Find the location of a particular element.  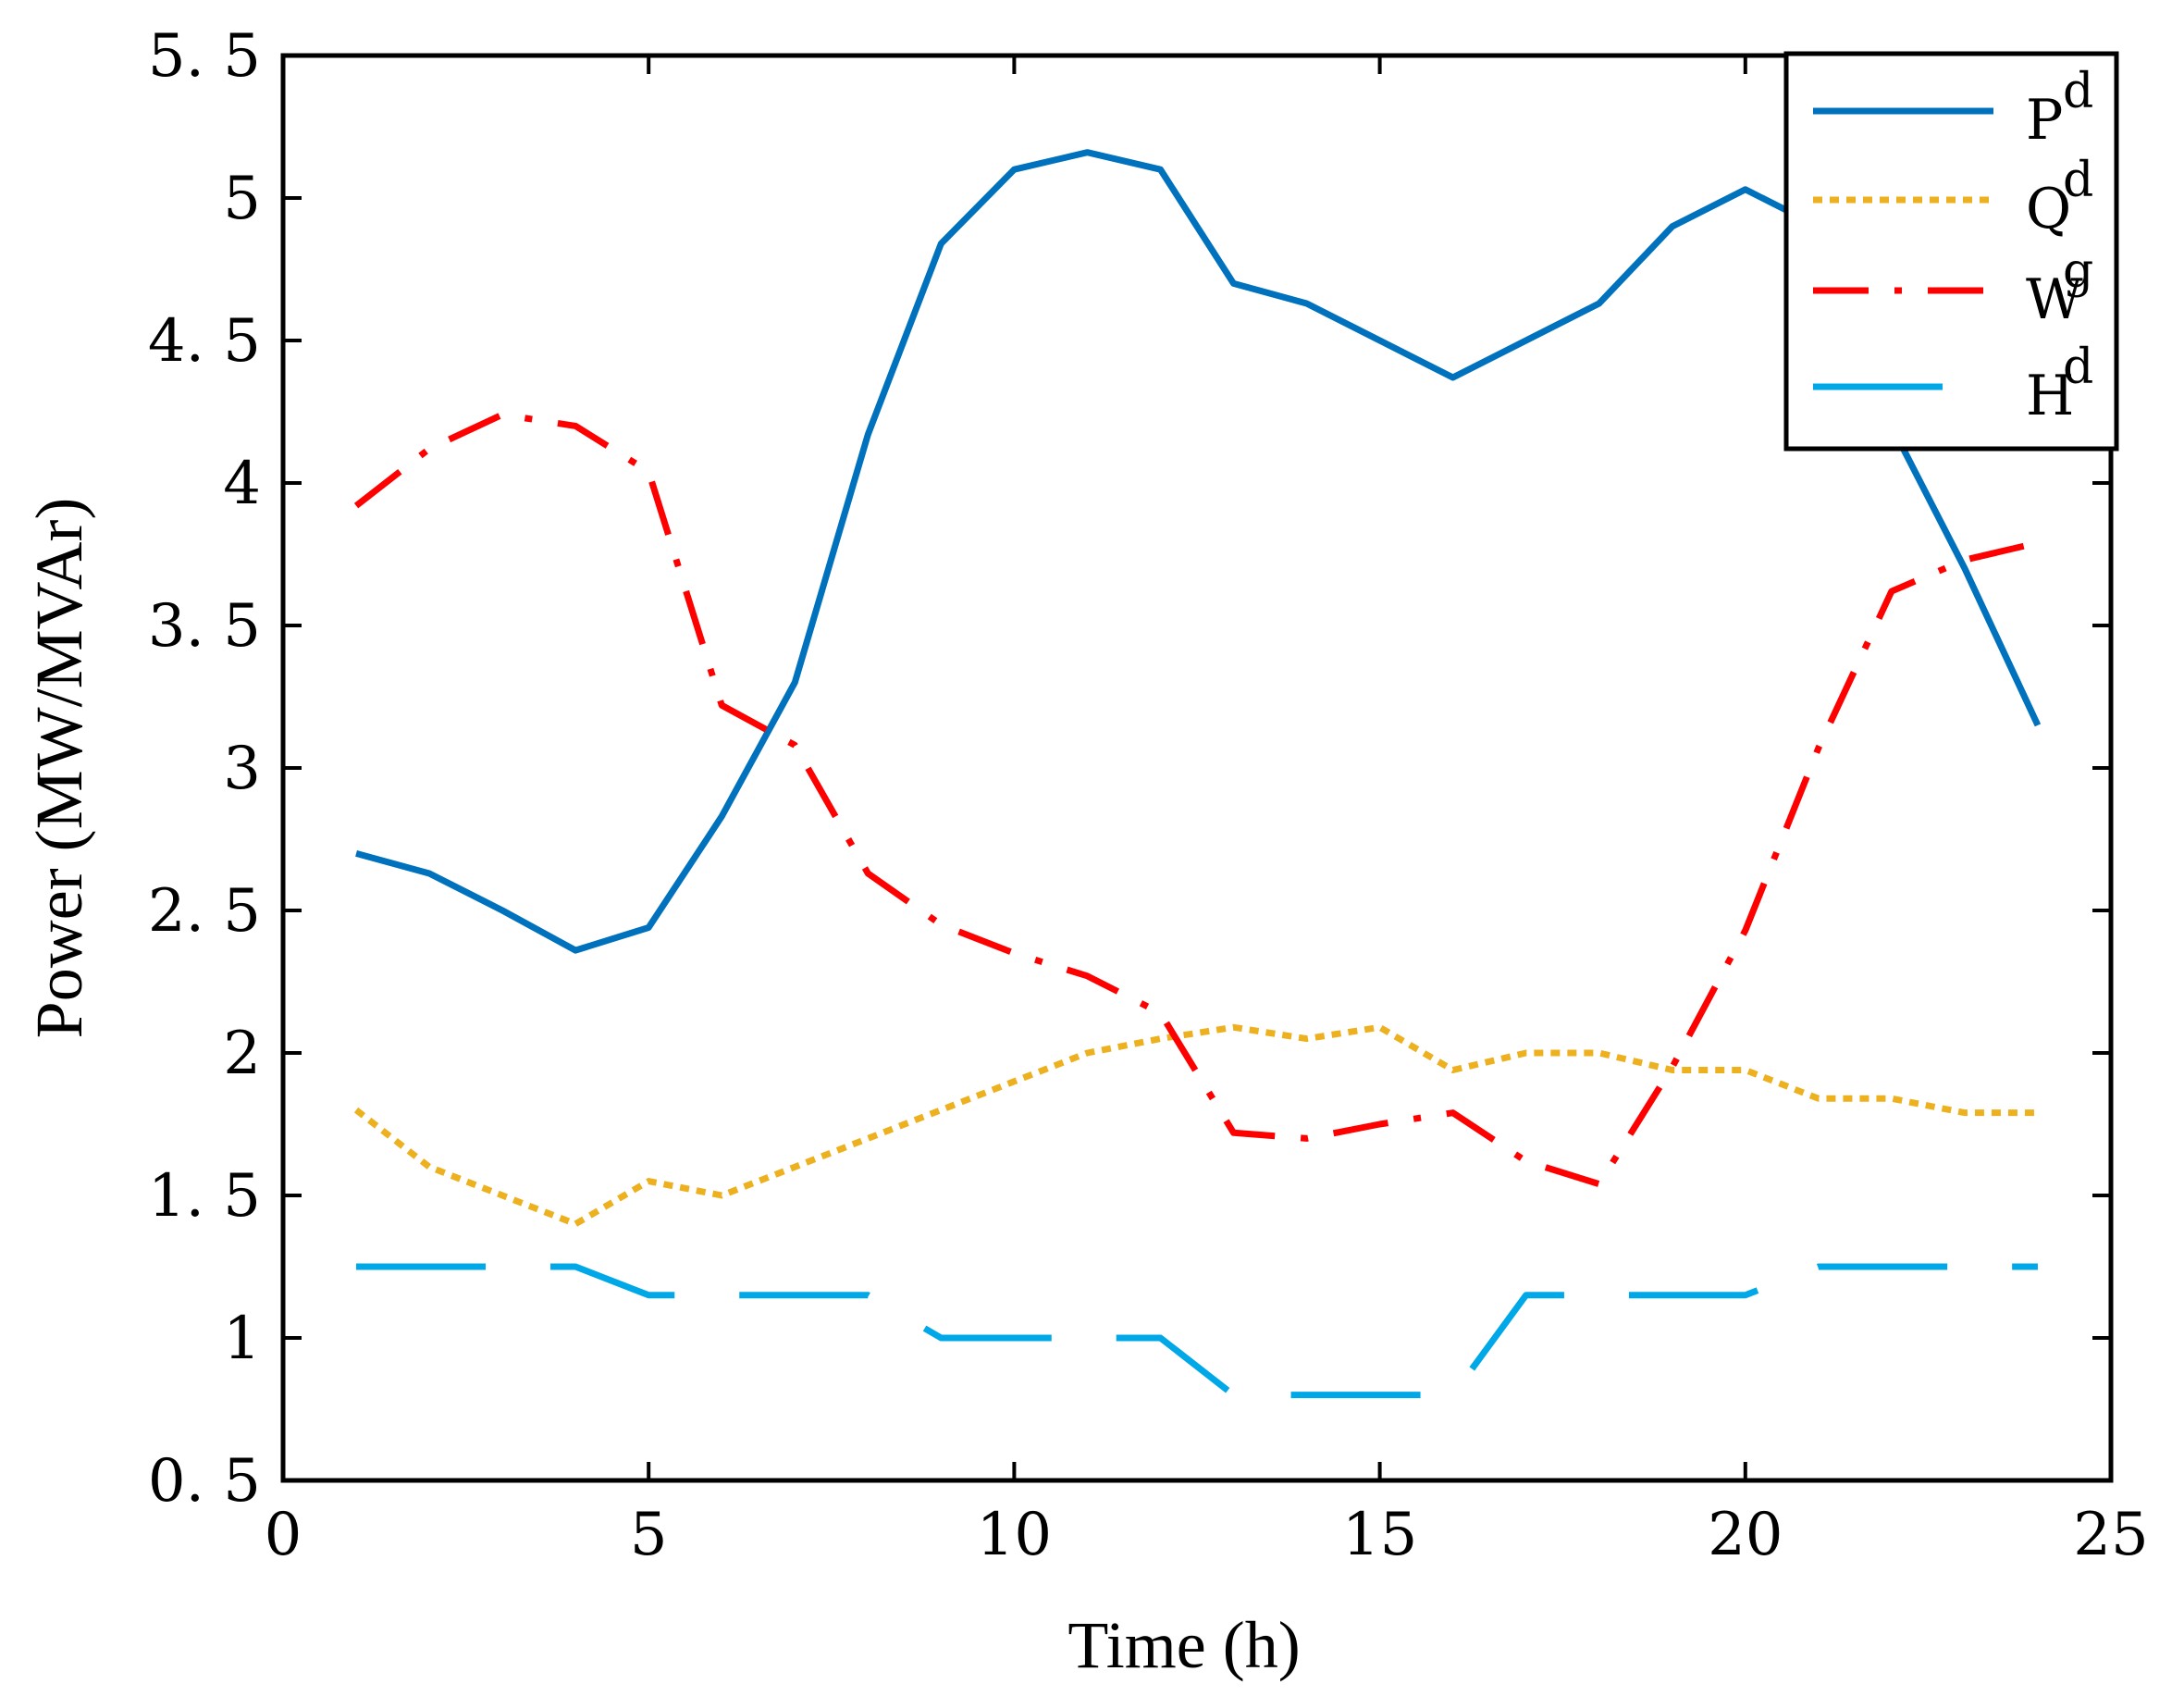

legend-box is located at coordinates (1951, 252).